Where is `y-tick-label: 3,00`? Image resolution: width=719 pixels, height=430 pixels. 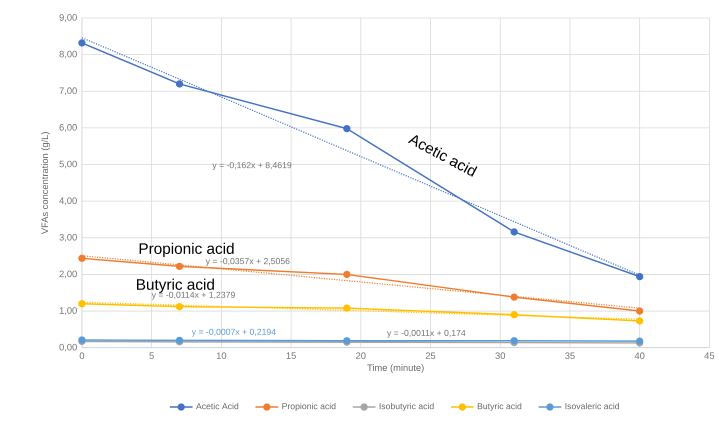 y-tick-label: 3,00 is located at coordinates (68, 238).